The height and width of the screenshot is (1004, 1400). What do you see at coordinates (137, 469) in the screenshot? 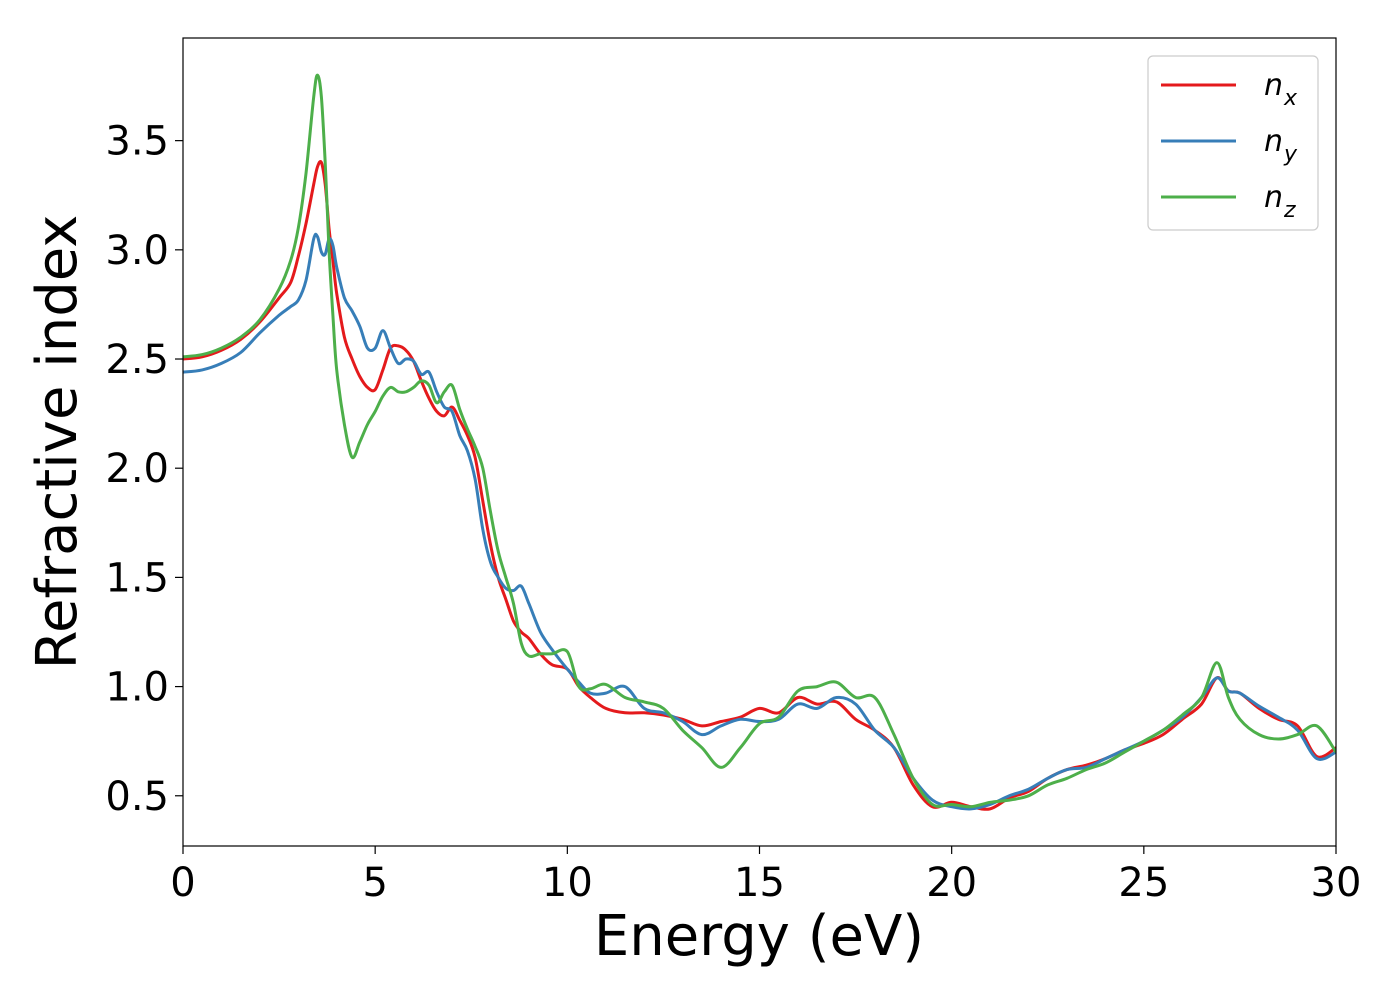
I see `y-tick-label: 2.0` at bounding box center [137, 469].